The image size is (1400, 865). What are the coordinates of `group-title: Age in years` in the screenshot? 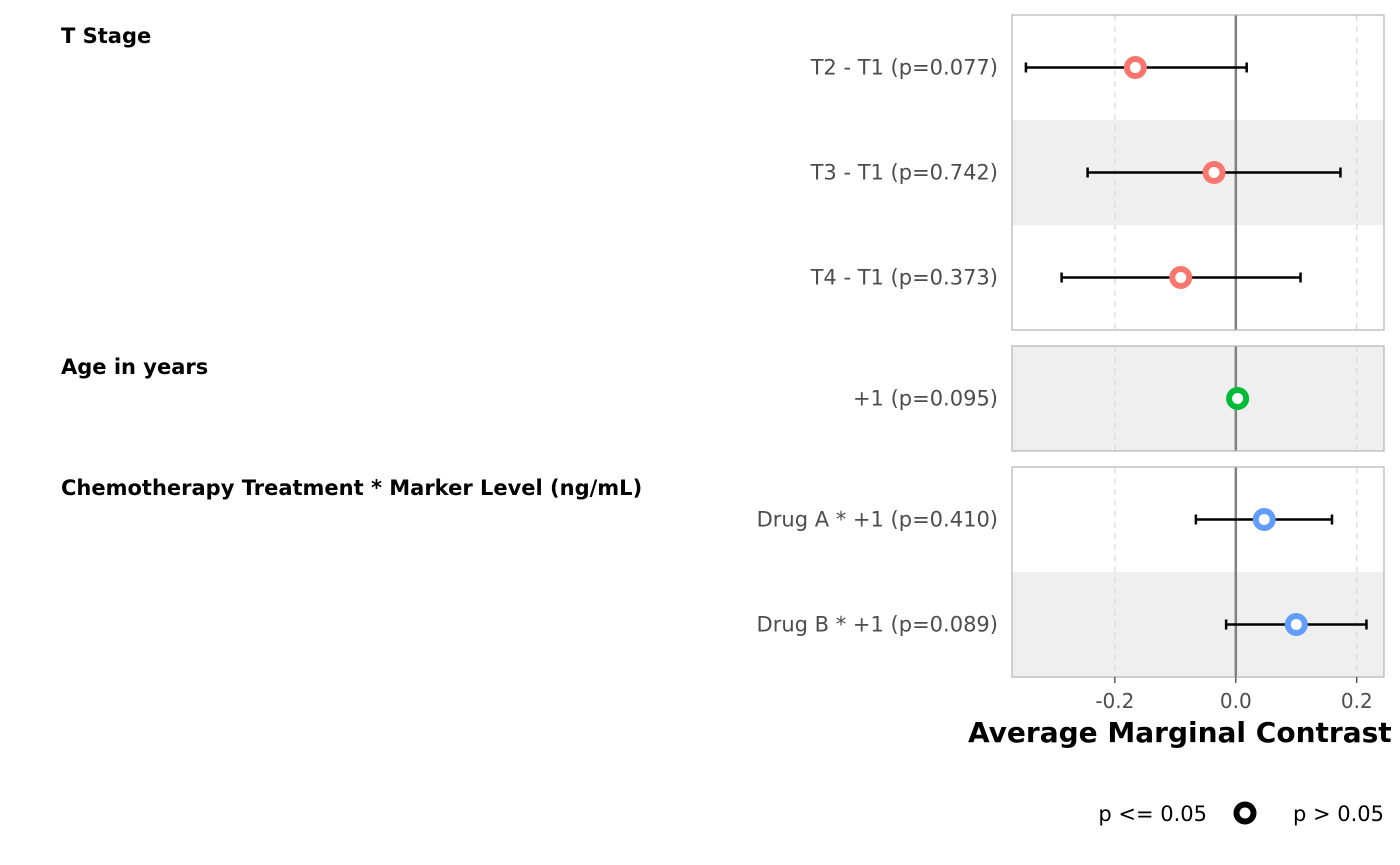 It's located at (134, 367).